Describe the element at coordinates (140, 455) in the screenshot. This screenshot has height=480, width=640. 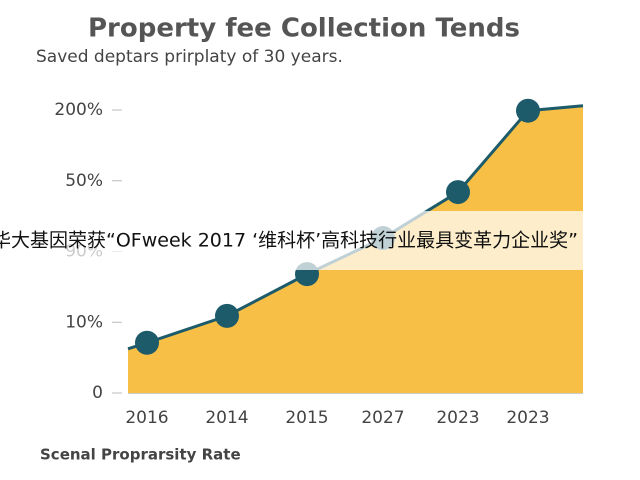
I see `x-axis-label: Scenal Proprarsity Rate` at that location.